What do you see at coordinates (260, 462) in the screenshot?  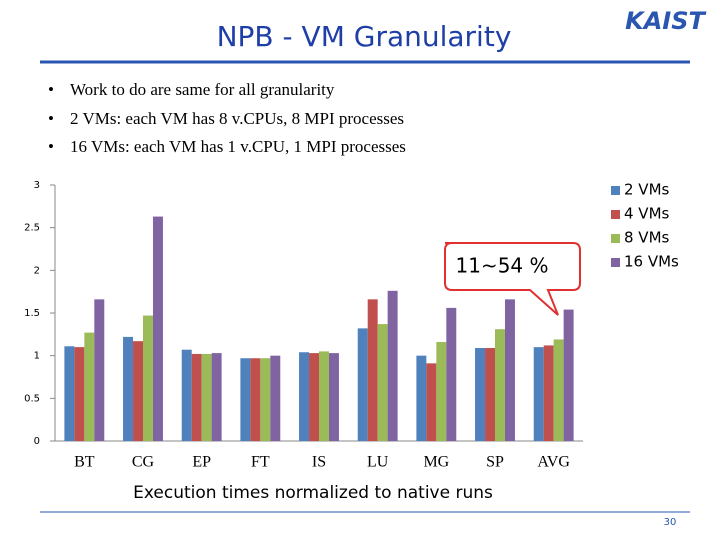 I see `x-tick-label: FT` at bounding box center [260, 462].